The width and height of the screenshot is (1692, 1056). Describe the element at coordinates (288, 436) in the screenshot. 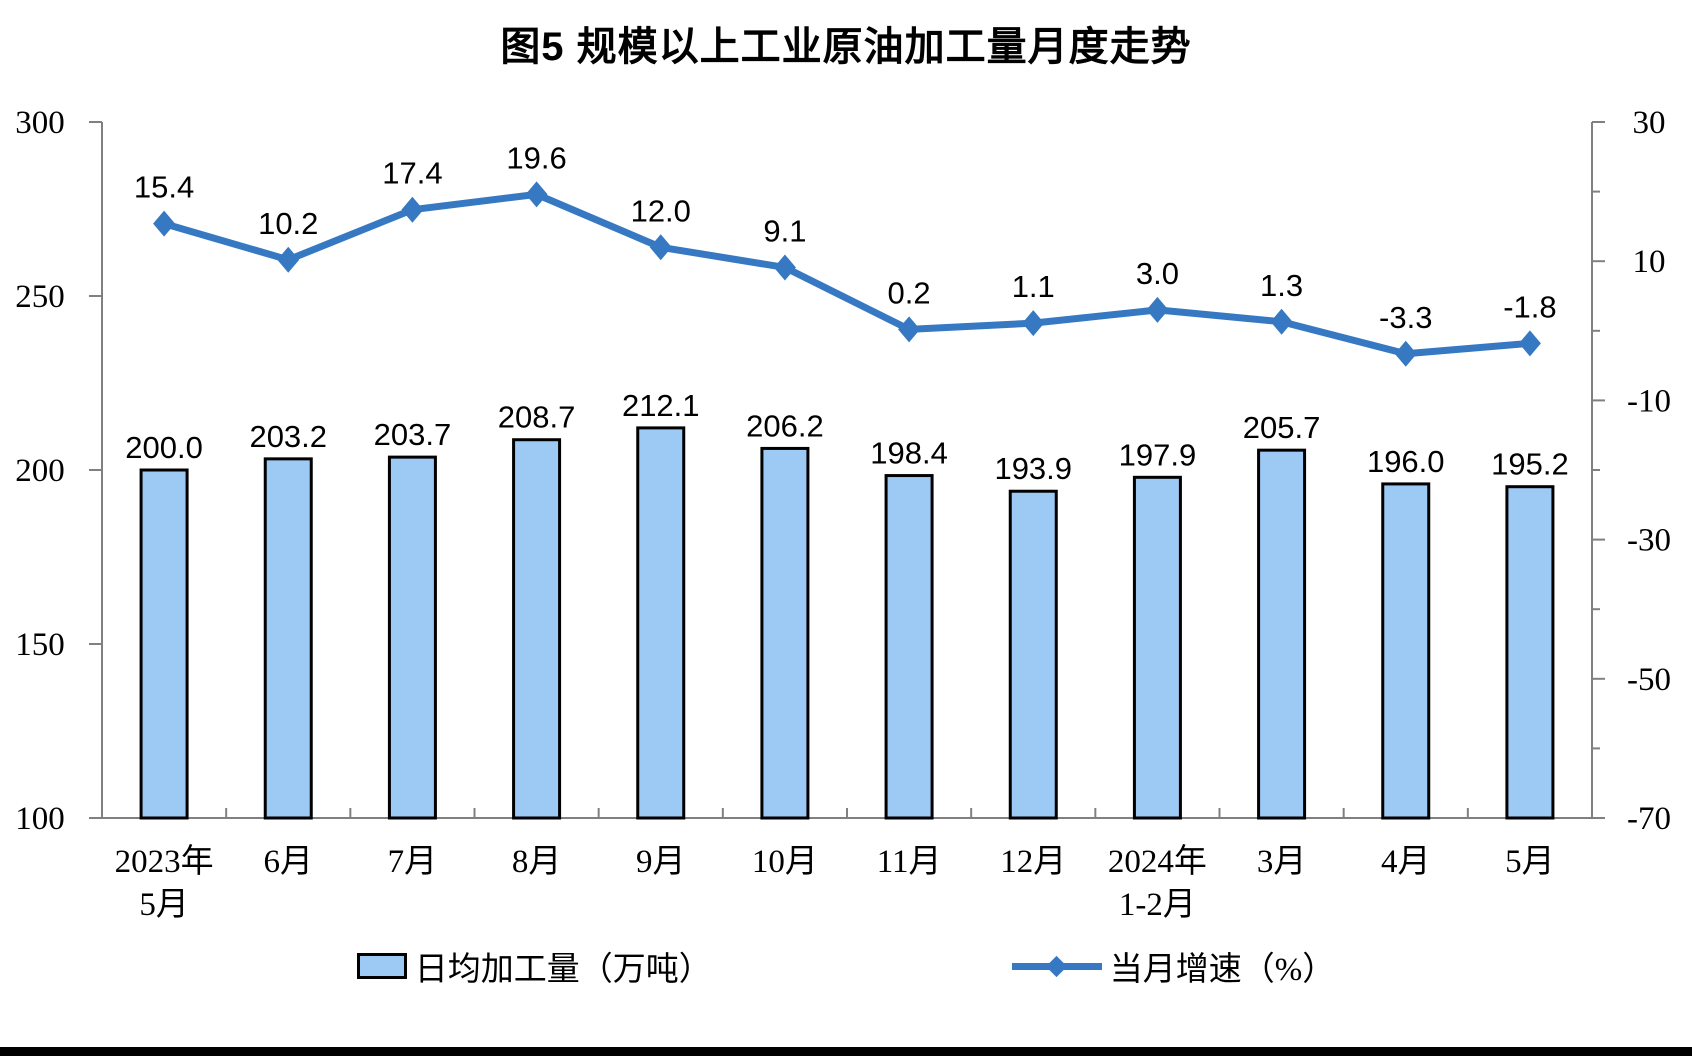

I see `bar-value-label: 203.2` at that location.